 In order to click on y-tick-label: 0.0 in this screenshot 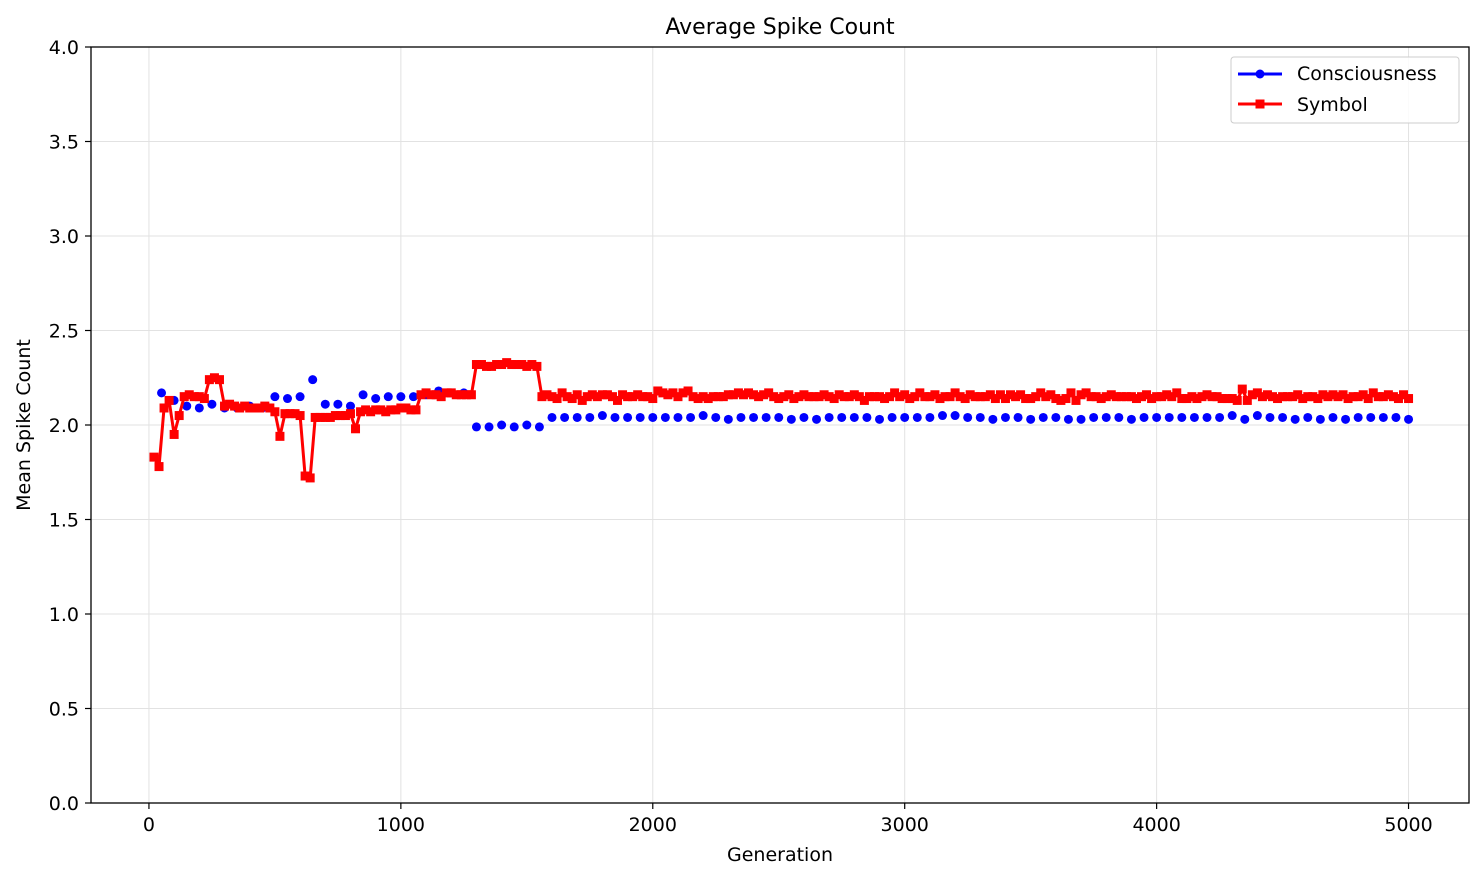, I will do `click(64, 804)`.